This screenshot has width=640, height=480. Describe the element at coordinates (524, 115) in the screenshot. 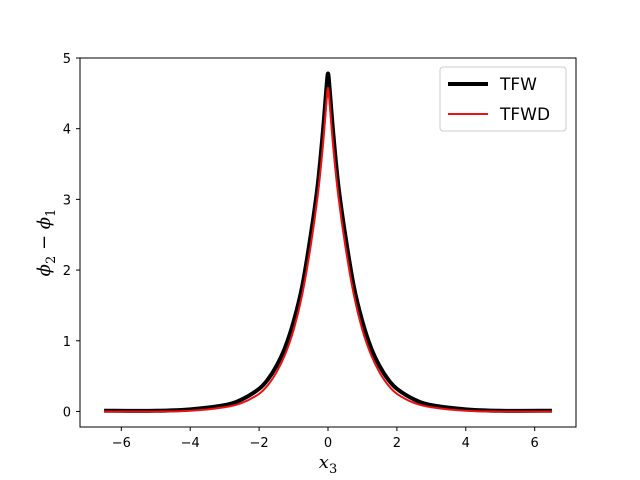

I see `legend-label-tfwd: TFWD` at that location.